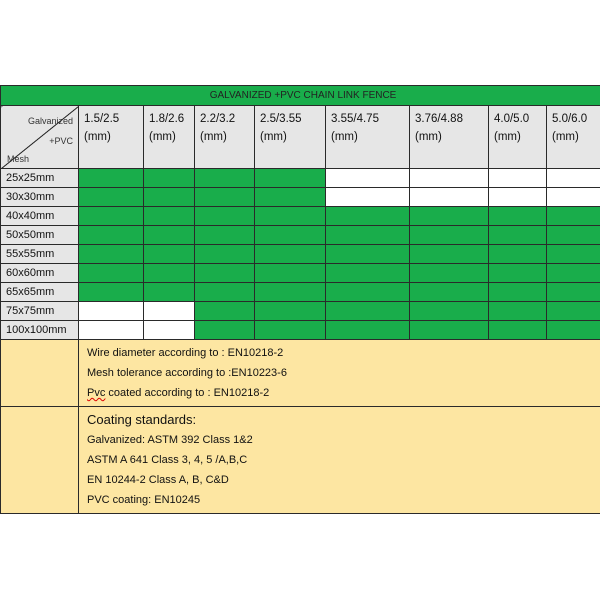 This screenshot has width=600, height=600. What do you see at coordinates (170, 440) in the screenshot?
I see `coating-line: Galvanized: ASTM 392 Class 1&2` at bounding box center [170, 440].